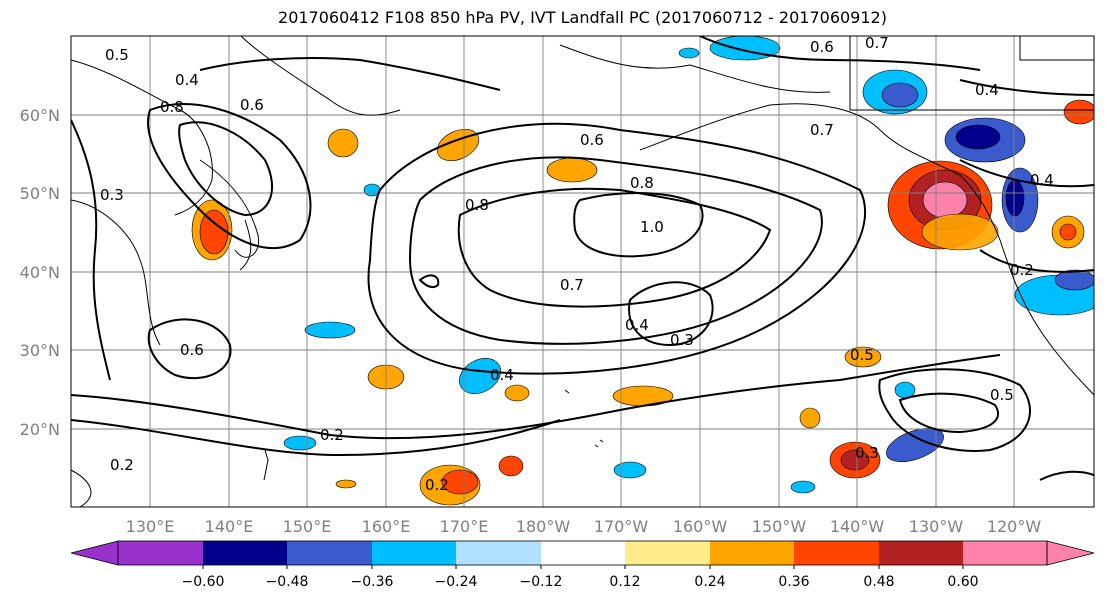 The width and height of the screenshot is (1105, 601). Describe the element at coordinates (1014, 526) in the screenshot. I see `lon-label: 120°W` at that location.